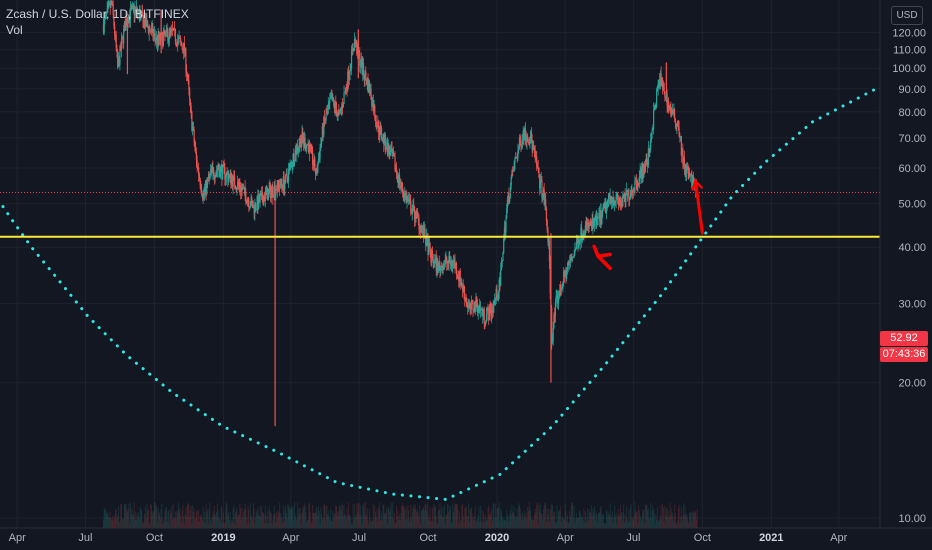  Describe the element at coordinates (907, 15) in the screenshot. I see `currency-button: USD` at that location.